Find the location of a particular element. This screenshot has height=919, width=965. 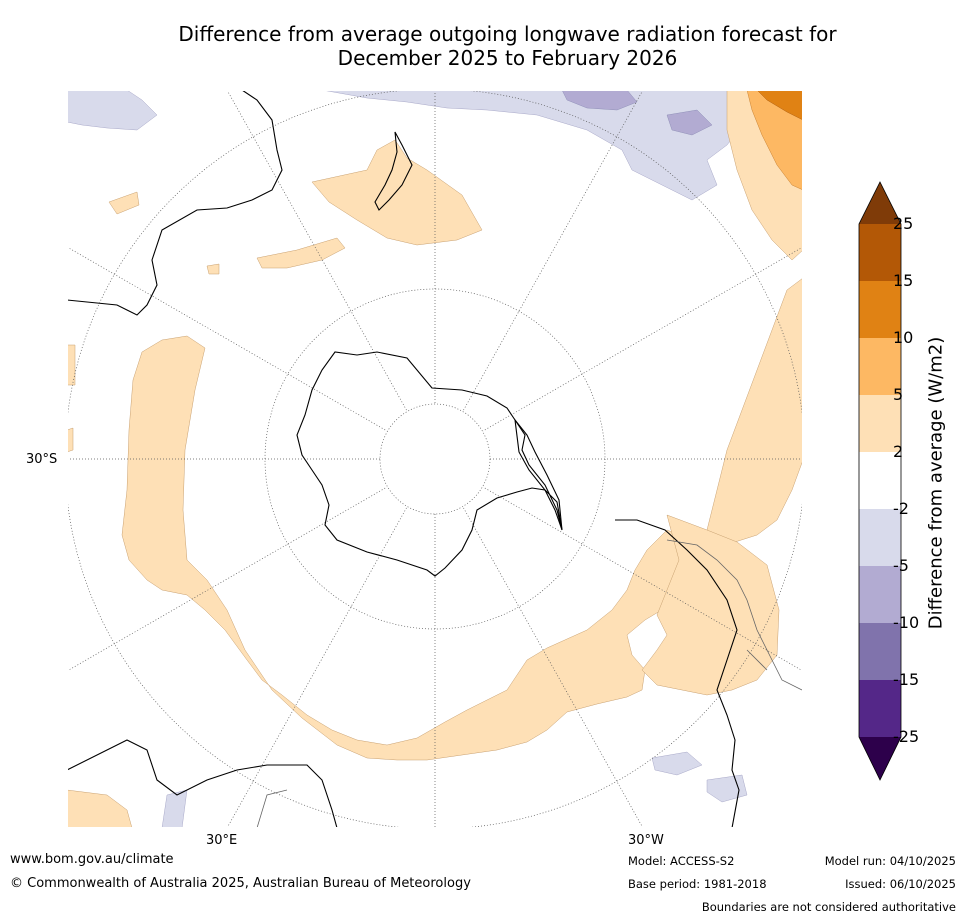

colorbar-under-triangle is located at coordinates (880, 758).